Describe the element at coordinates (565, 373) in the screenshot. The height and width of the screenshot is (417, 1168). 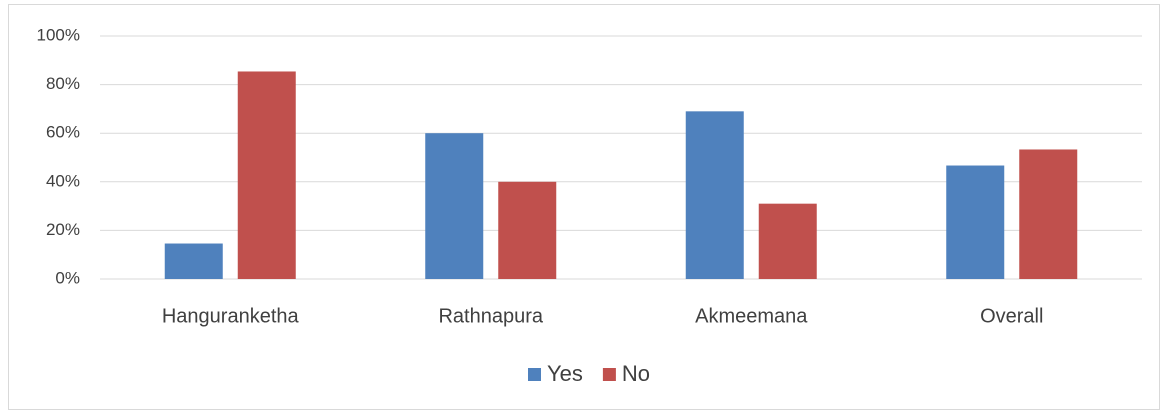
I see `legend-label: Yes` at that location.